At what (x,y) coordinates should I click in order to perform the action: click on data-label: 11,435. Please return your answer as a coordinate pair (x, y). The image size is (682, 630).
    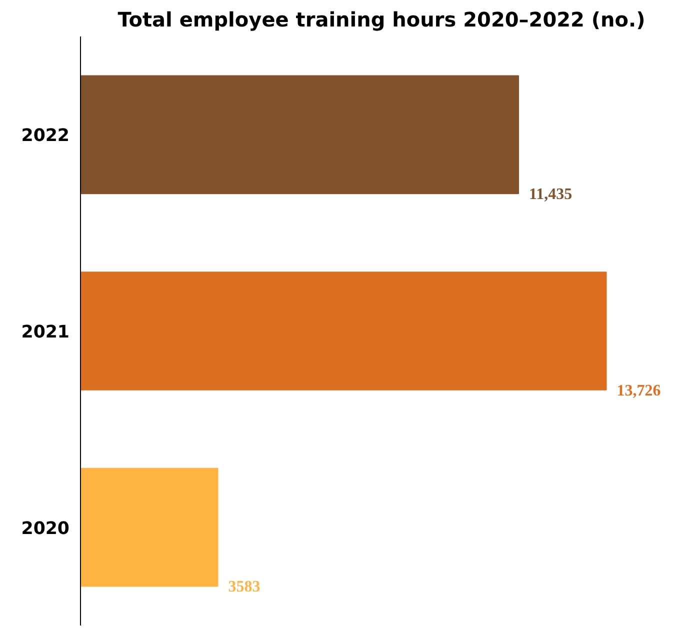
    Looking at the image, I should click on (550, 195).